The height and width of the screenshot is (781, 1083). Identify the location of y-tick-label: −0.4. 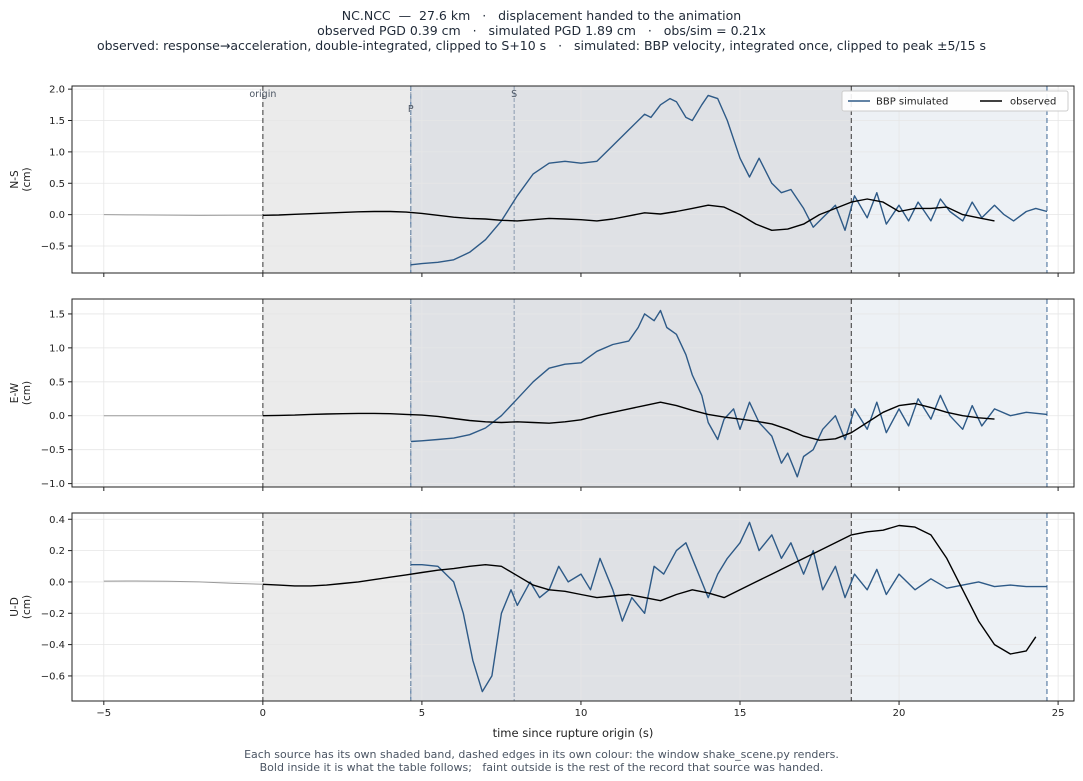
(53, 645).